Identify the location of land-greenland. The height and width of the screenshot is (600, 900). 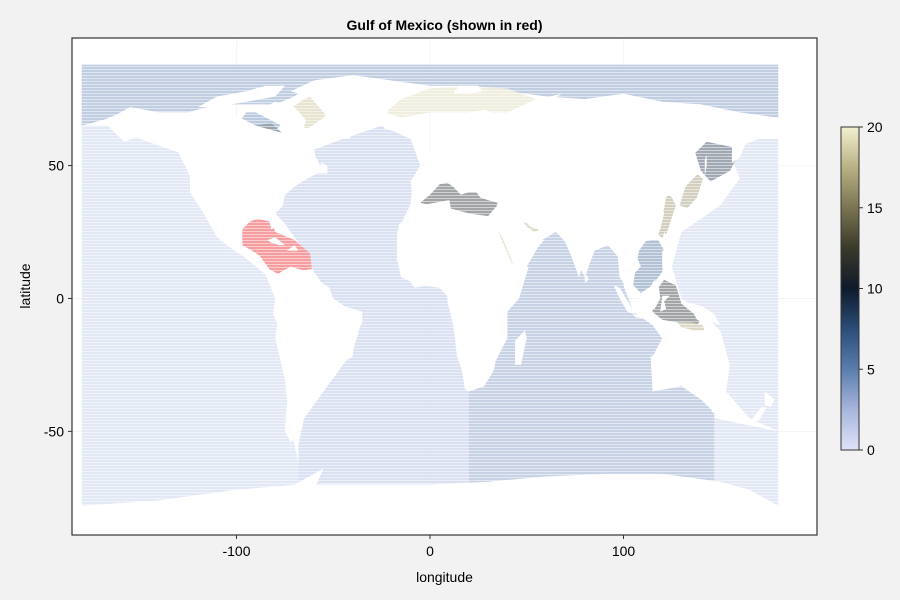
(343, 107).